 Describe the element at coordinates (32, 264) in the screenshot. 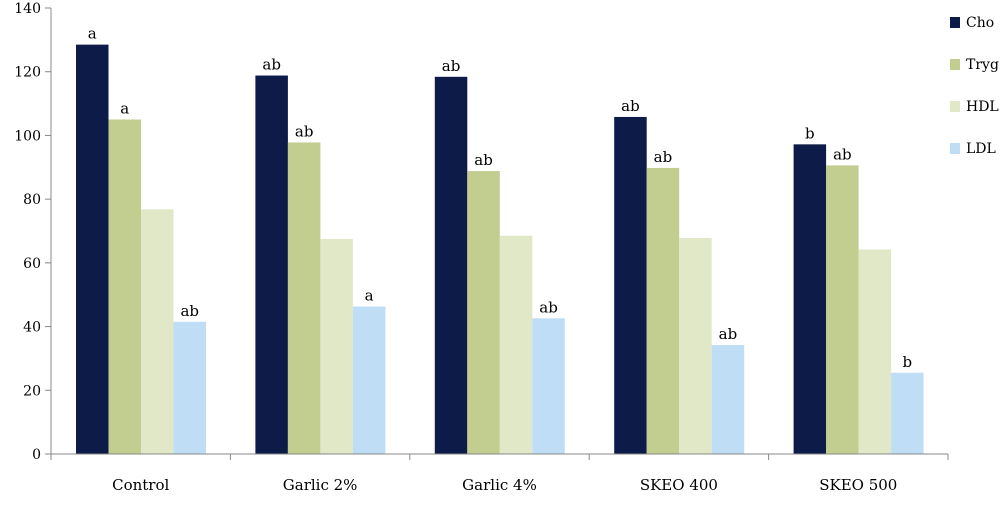

I see `y-tick-label-60: 60` at that location.